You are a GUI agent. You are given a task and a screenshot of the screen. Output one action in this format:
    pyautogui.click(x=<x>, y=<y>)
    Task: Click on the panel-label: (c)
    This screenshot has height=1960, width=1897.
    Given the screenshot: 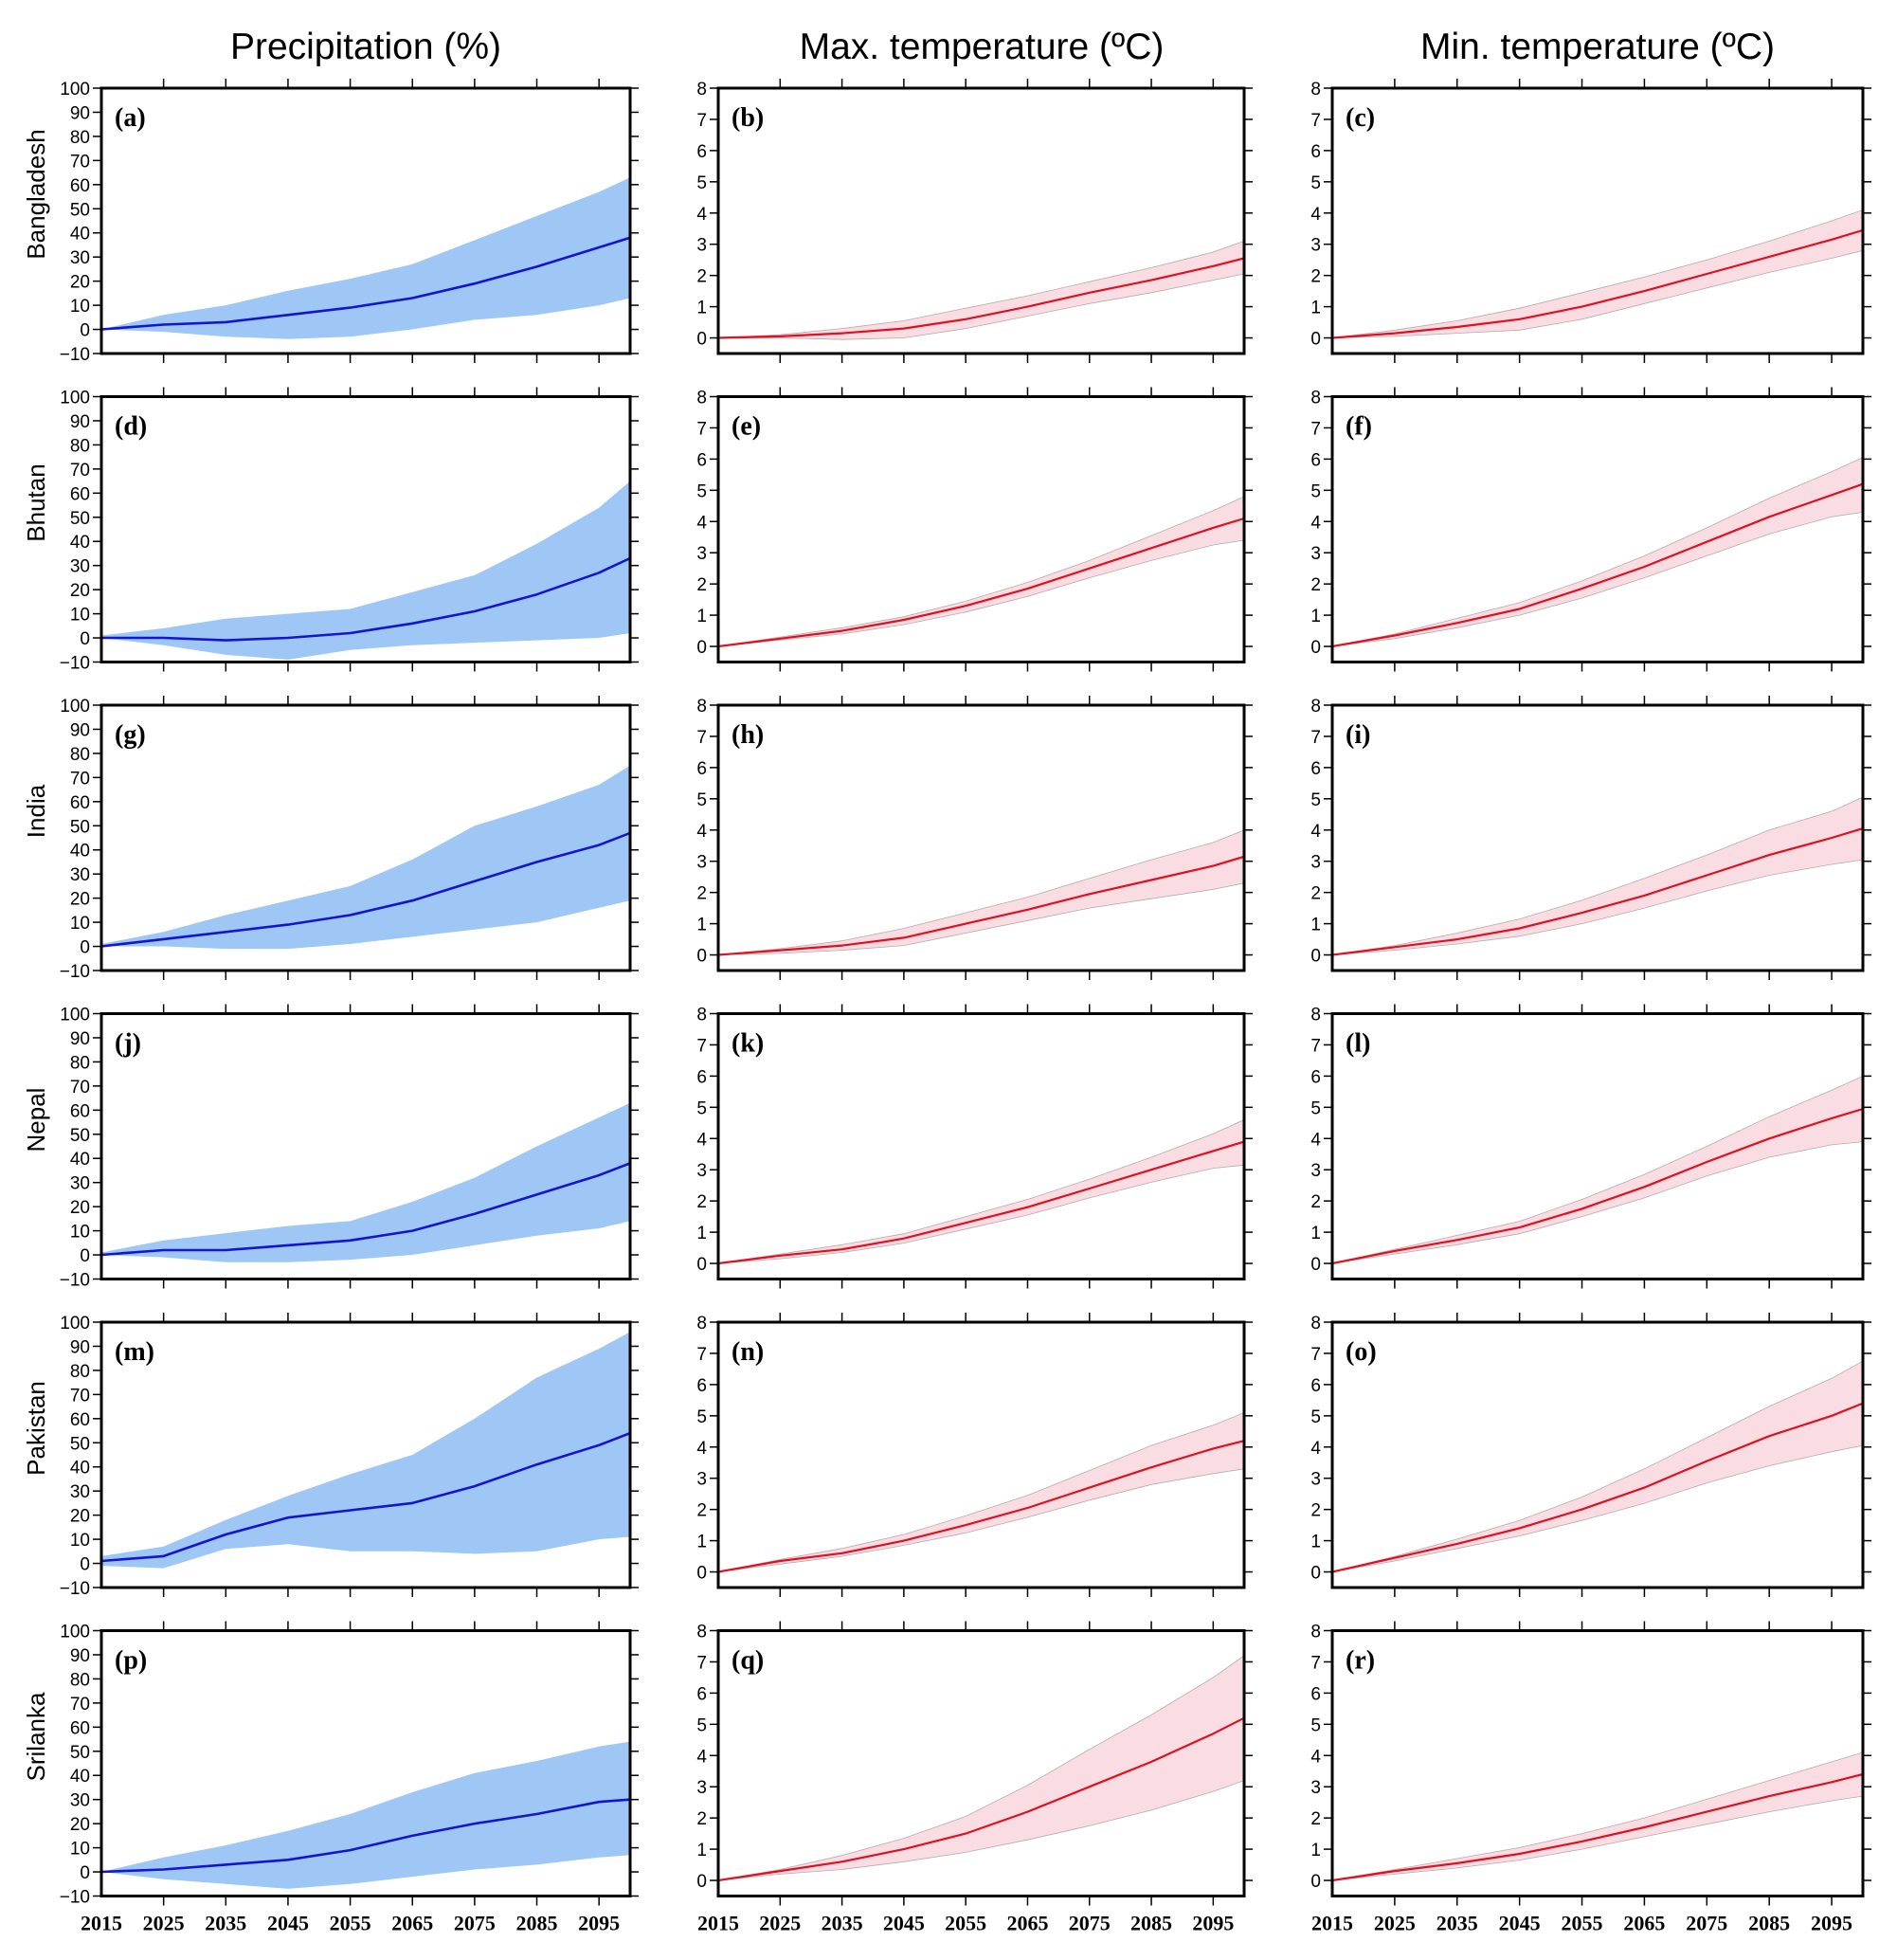 What is the action you would take?
    pyautogui.click(x=1360, y=118)
    